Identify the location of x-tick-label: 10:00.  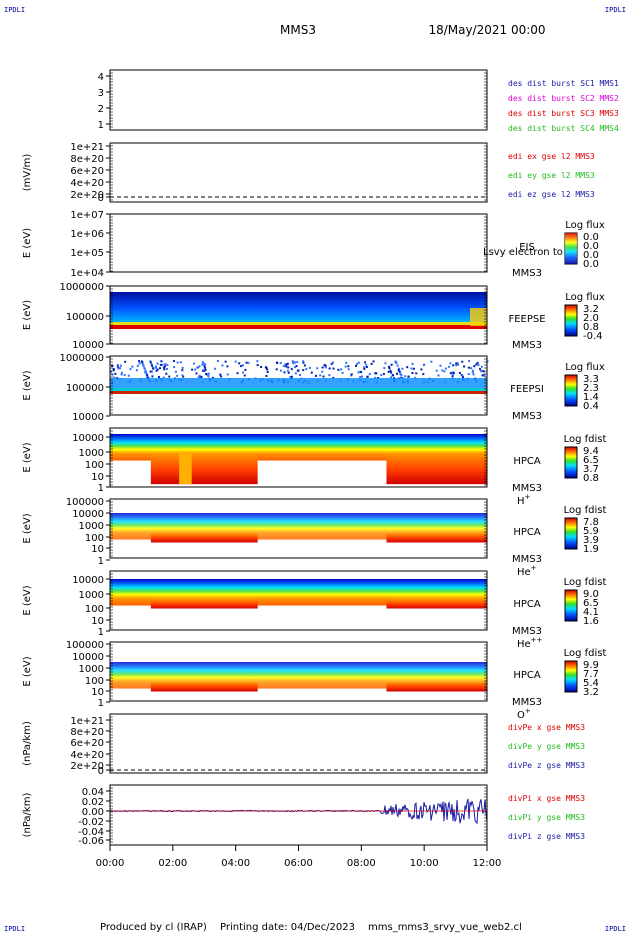
(424, 863).